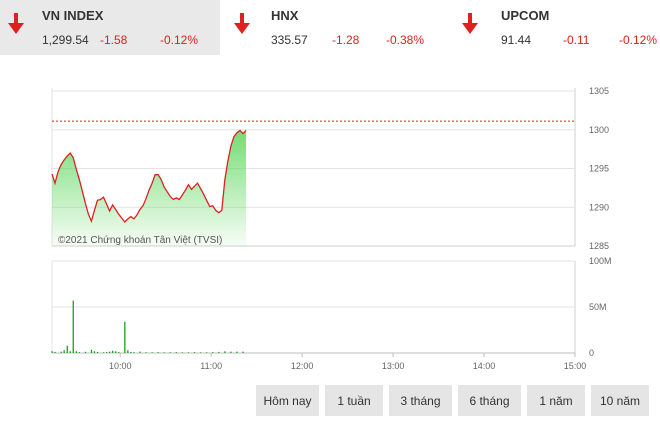  Describe the element at coordinates (110, 27) in the screenshot. I see `index-card-vnindex: VN INDEX 1,299.54 -1.58 -0.12%` at that location.